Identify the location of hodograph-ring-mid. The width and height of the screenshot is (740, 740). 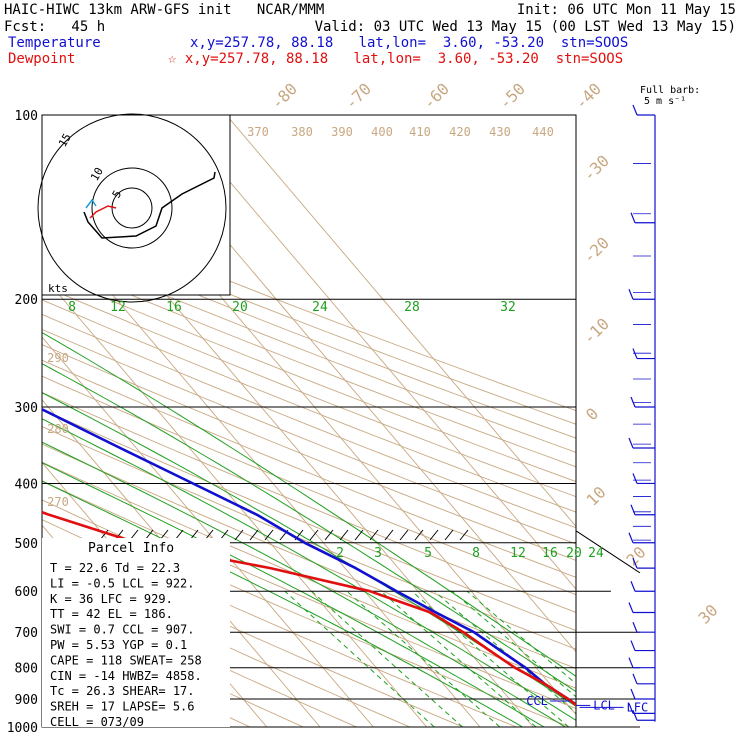
(132, 208).